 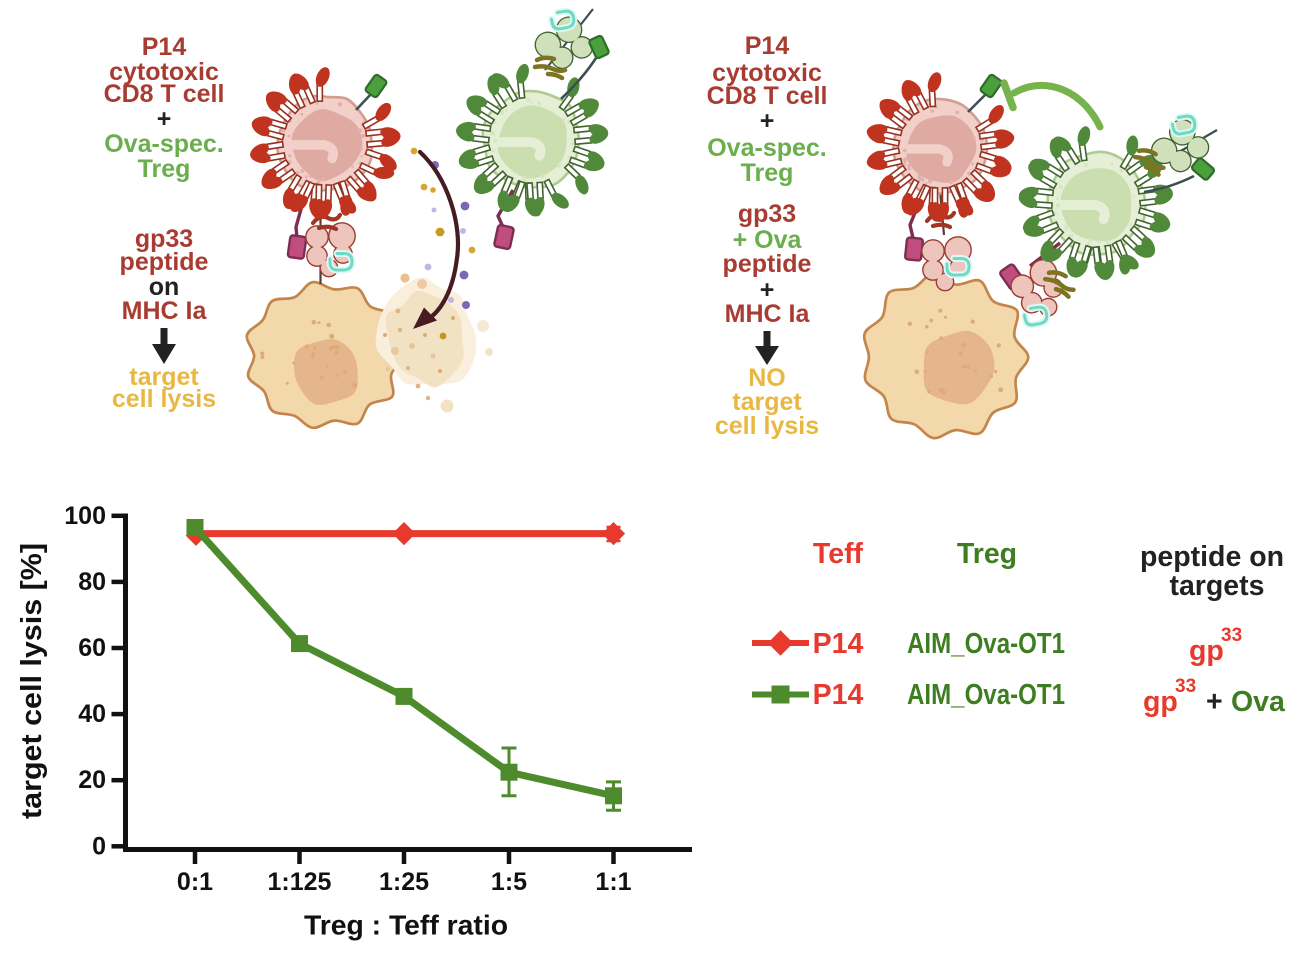 I want to click on svg-text: peptide on, so click(x=1212, y=557).